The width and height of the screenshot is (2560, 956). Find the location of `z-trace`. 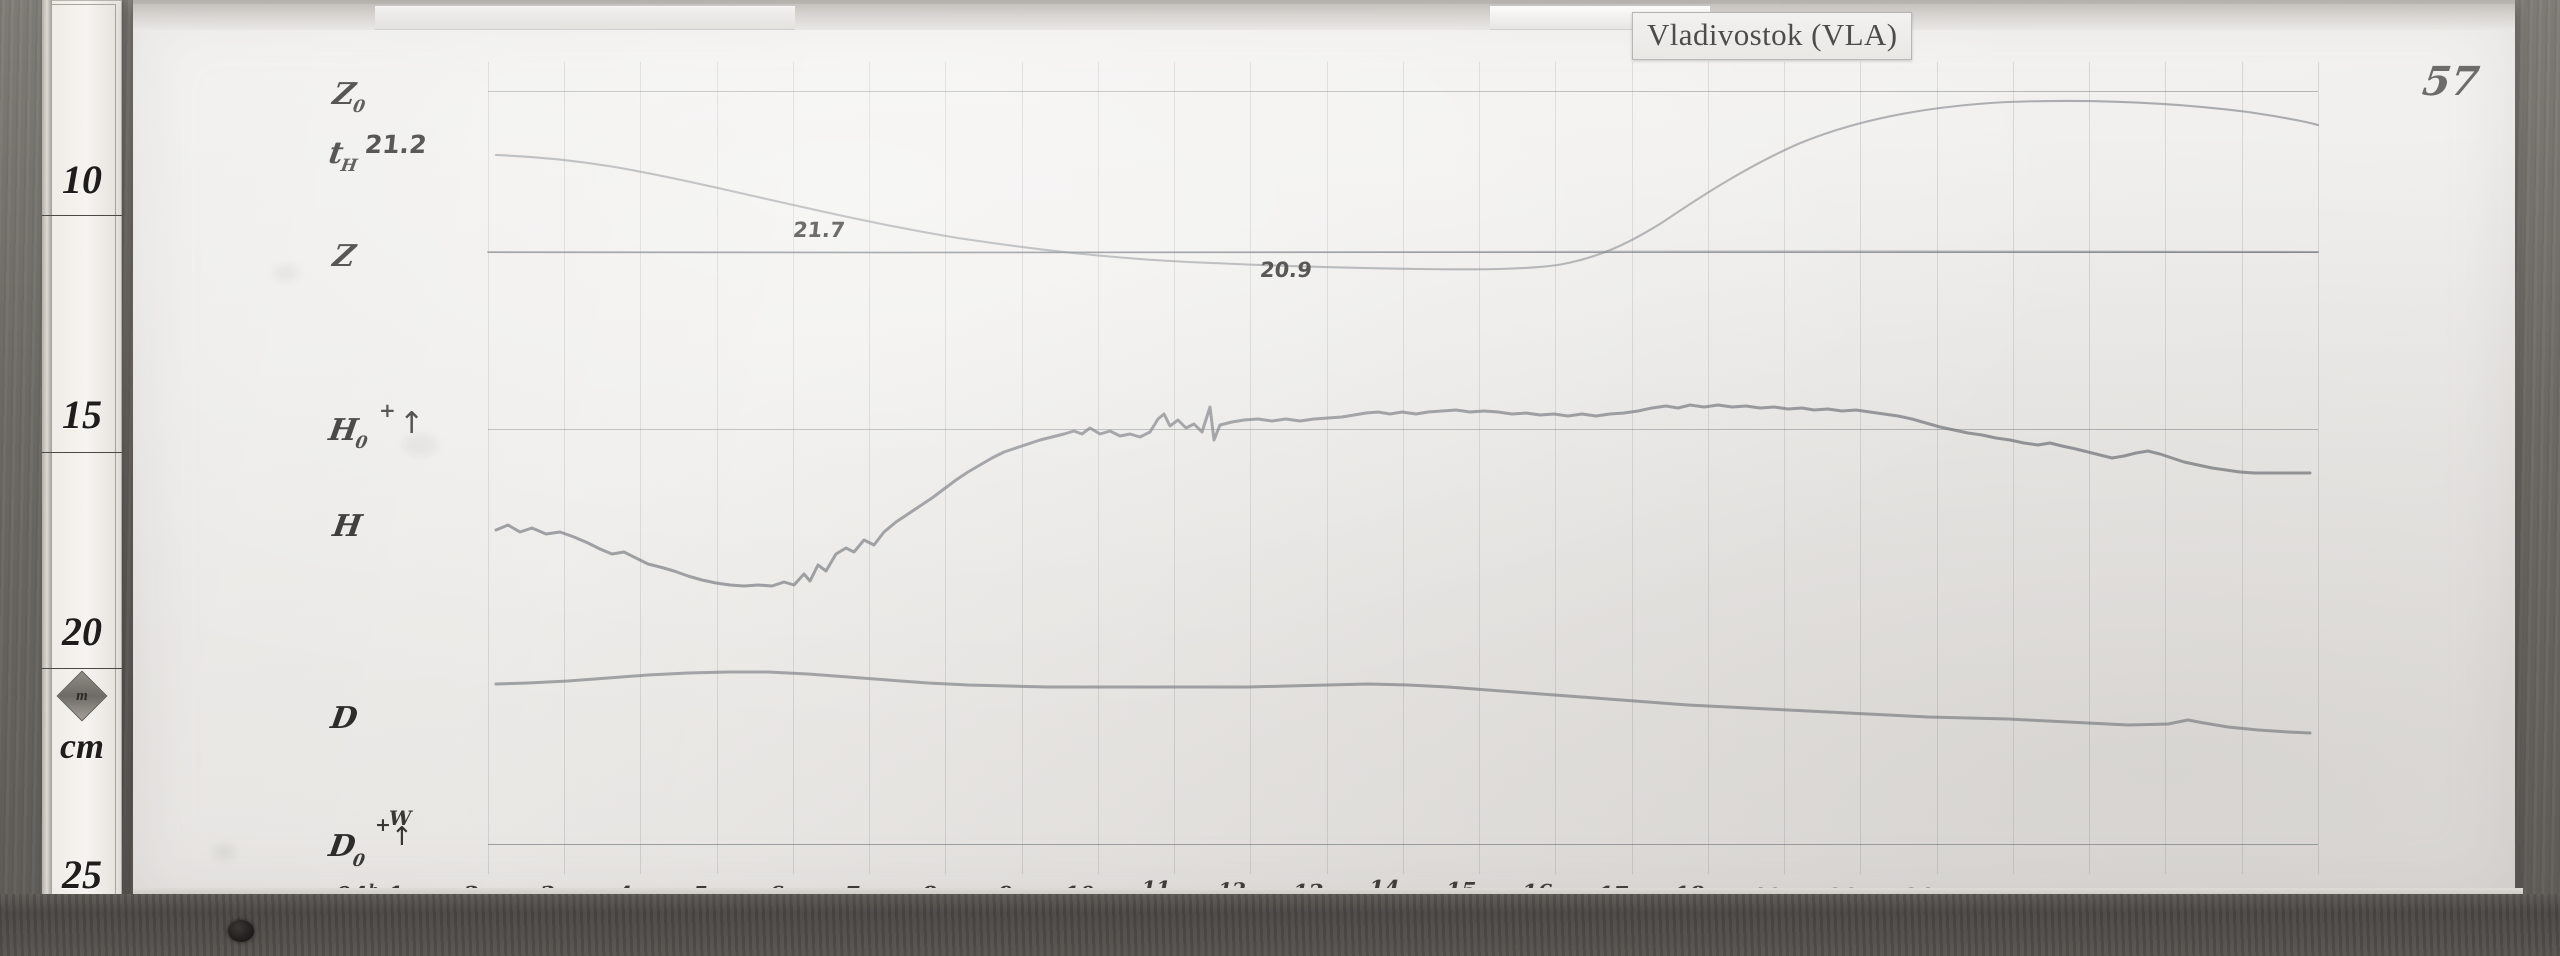

z-trace is located at coordinates (1403, 252).